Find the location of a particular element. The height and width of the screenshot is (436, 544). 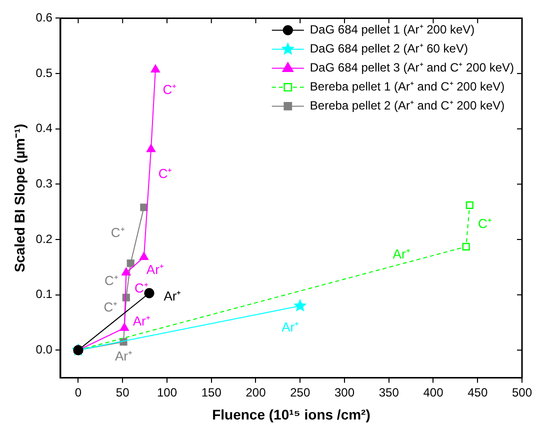

x-axis-title: Fluence (10¹⁵ ions /cm²) is located at coordinates (291, 414).